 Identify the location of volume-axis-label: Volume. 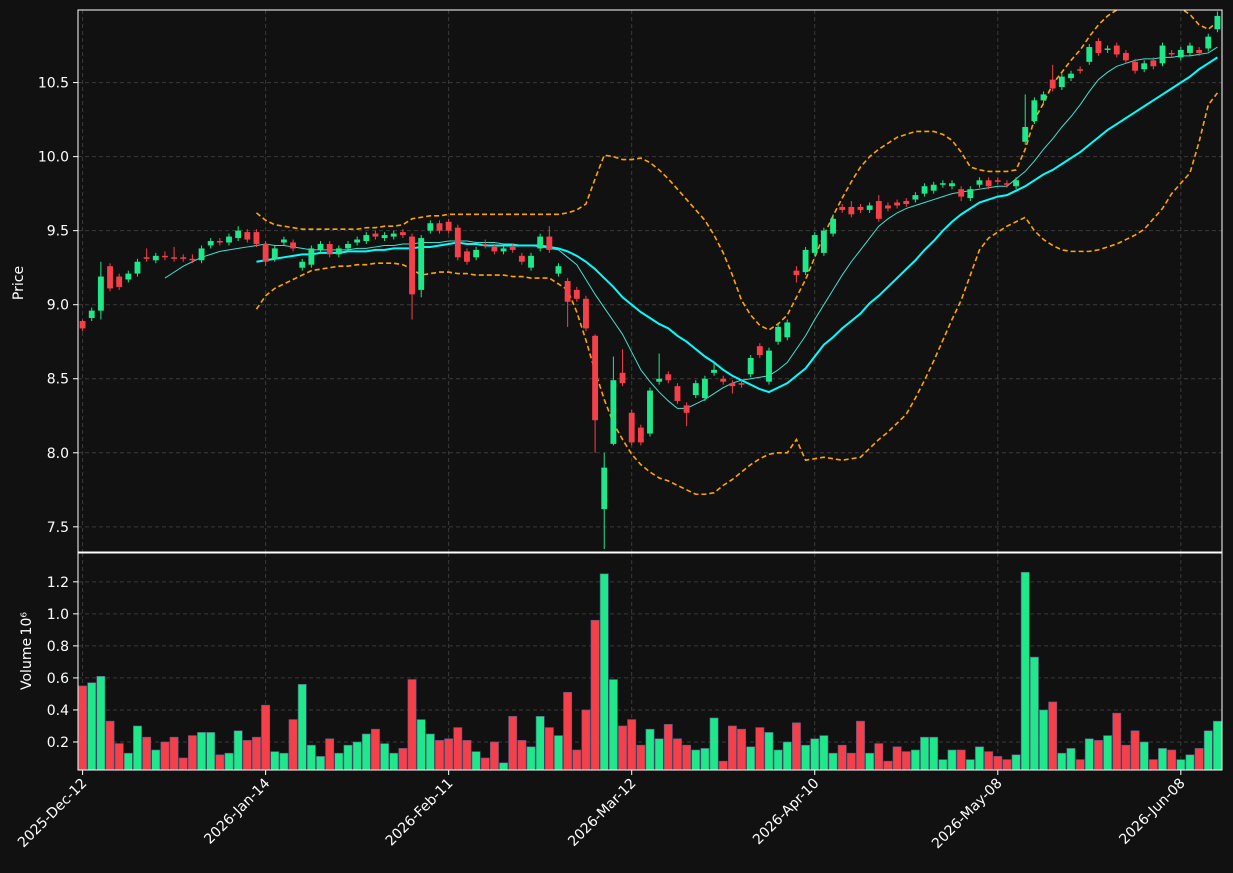
(27, 664).